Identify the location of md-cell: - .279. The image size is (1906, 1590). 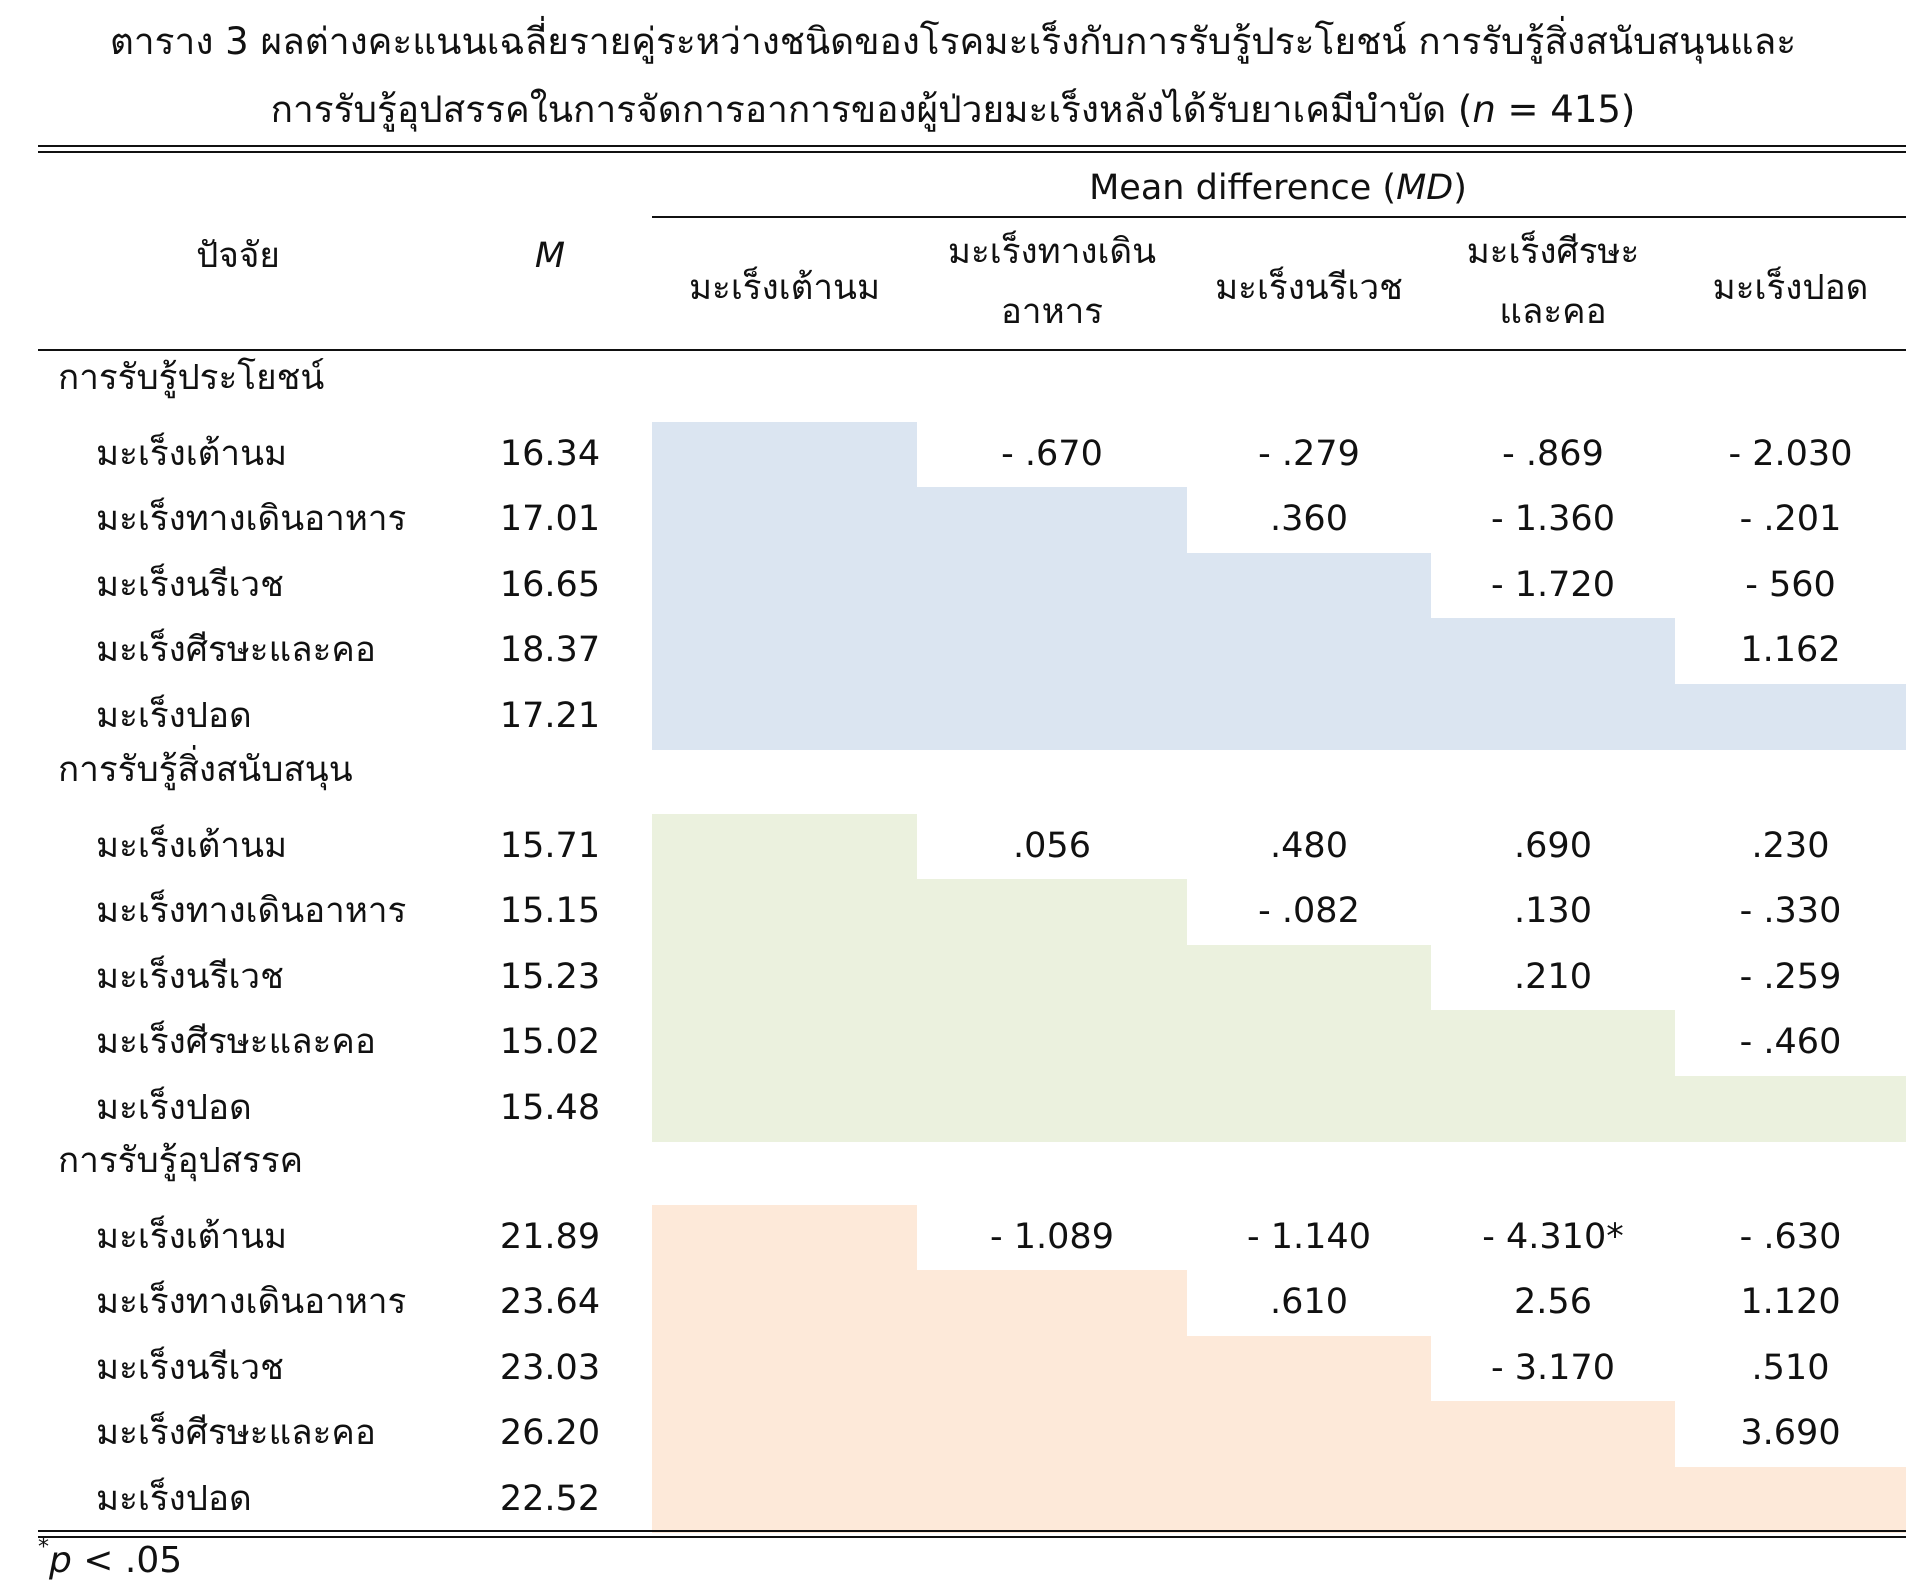
(1309, 453).